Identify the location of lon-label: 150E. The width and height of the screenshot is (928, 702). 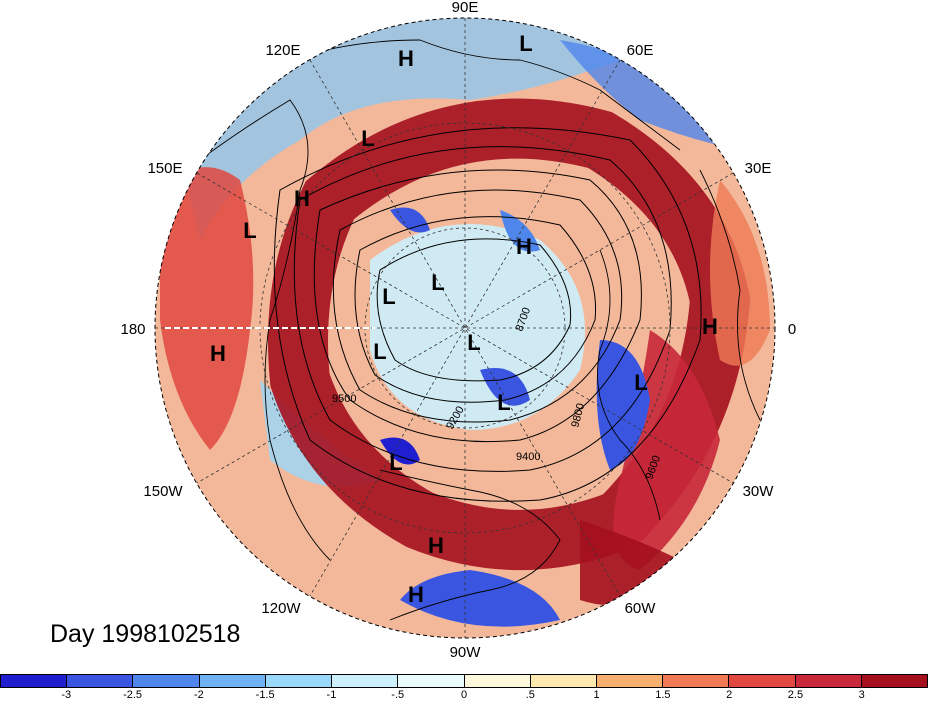
(164, 168).